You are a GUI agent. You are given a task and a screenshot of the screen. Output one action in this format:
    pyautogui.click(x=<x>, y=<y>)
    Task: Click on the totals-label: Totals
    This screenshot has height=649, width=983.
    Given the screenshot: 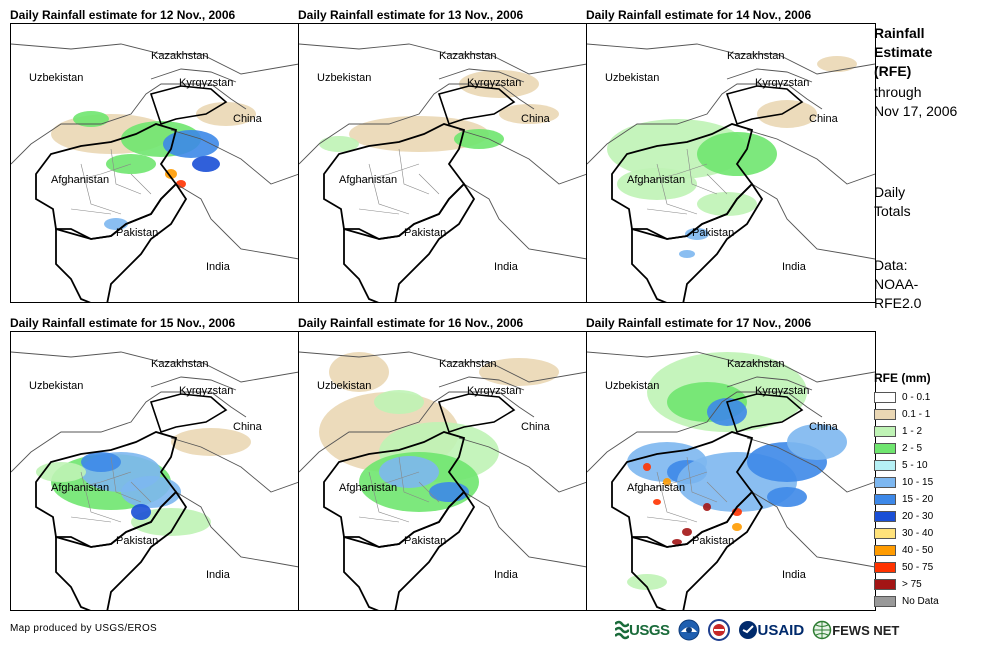 What is the action you would take?
    pyautogui.click(x=892, y=211)
    